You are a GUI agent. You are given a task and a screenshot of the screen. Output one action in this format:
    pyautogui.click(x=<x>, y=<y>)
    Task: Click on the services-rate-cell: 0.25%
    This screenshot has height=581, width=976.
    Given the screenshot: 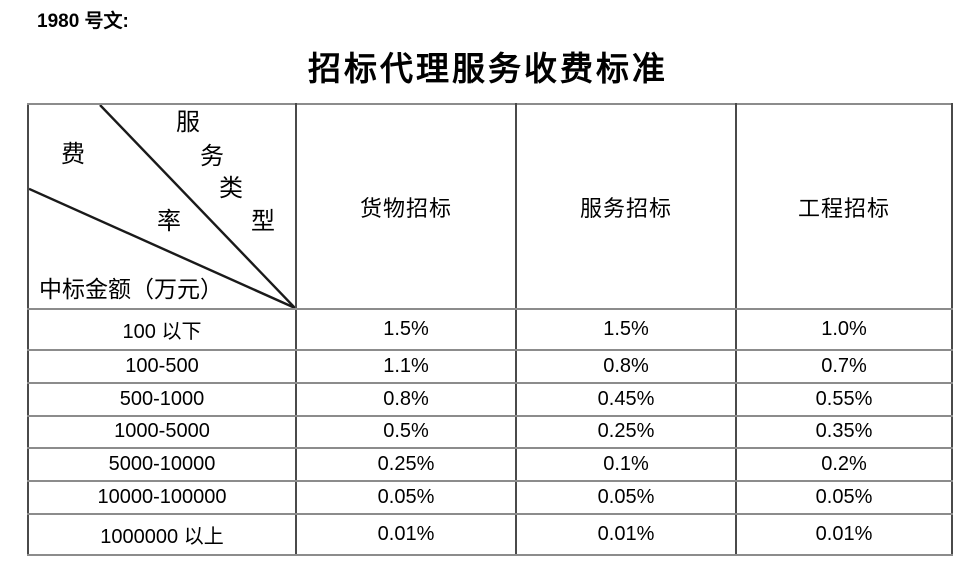 What is the action you would take?
    pyautogui.click(x=626, y=432)
    